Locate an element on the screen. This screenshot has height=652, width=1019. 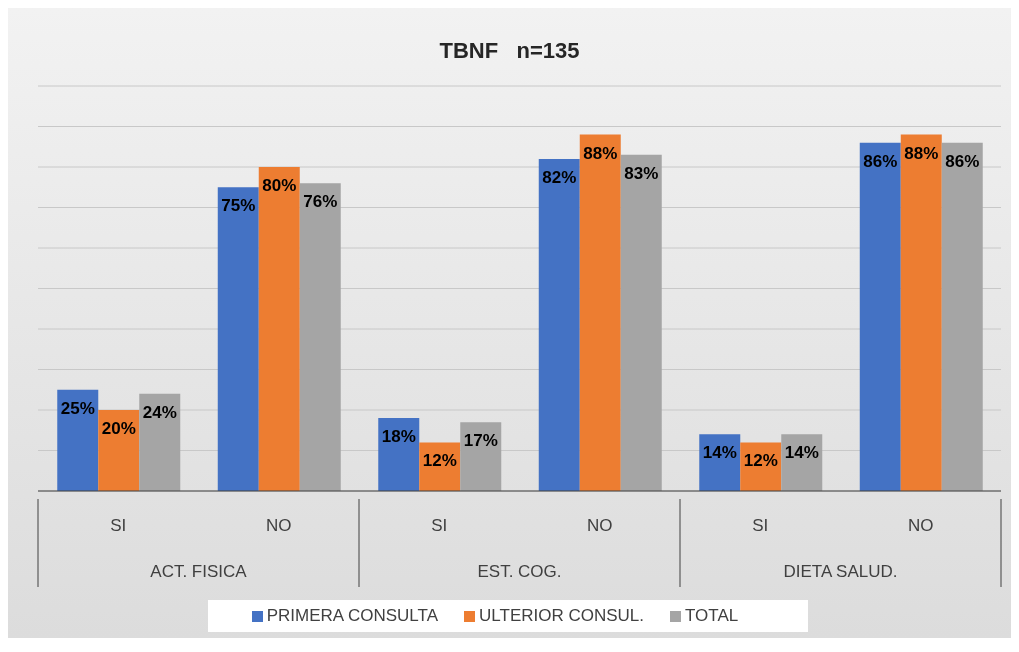
text: EST. COG. is located at coordinates (519, 571).